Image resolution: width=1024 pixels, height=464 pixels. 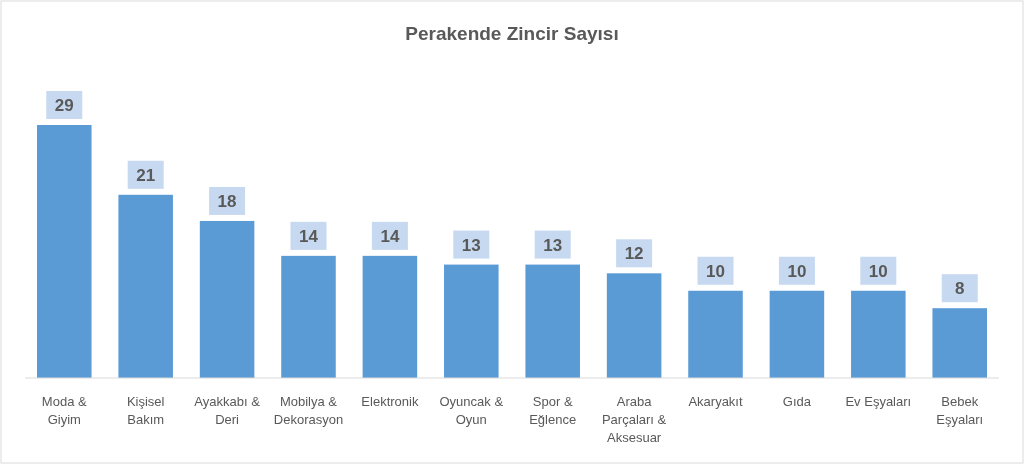 What do you see at coordinates (145, 410) in the screenshot?
I see `x-tick-label: Kişisel Bakım` at bounding box center [145, 410].